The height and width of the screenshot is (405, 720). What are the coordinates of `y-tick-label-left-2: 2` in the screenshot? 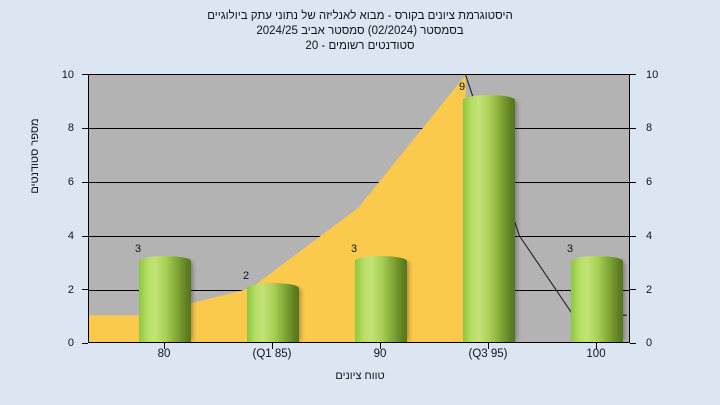 It's located at (70, 290).